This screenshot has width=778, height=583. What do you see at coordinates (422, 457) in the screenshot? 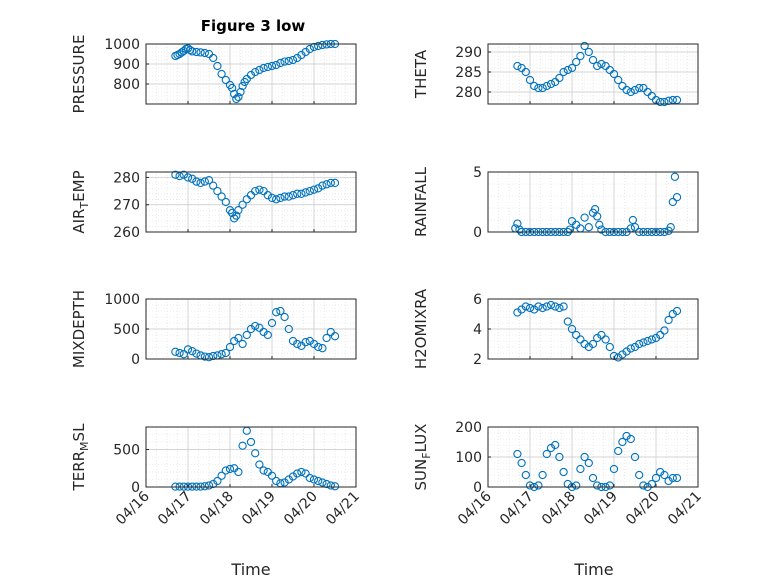
I see `y-axis-label: SUNFLUX` at bounding box center [422, 457].